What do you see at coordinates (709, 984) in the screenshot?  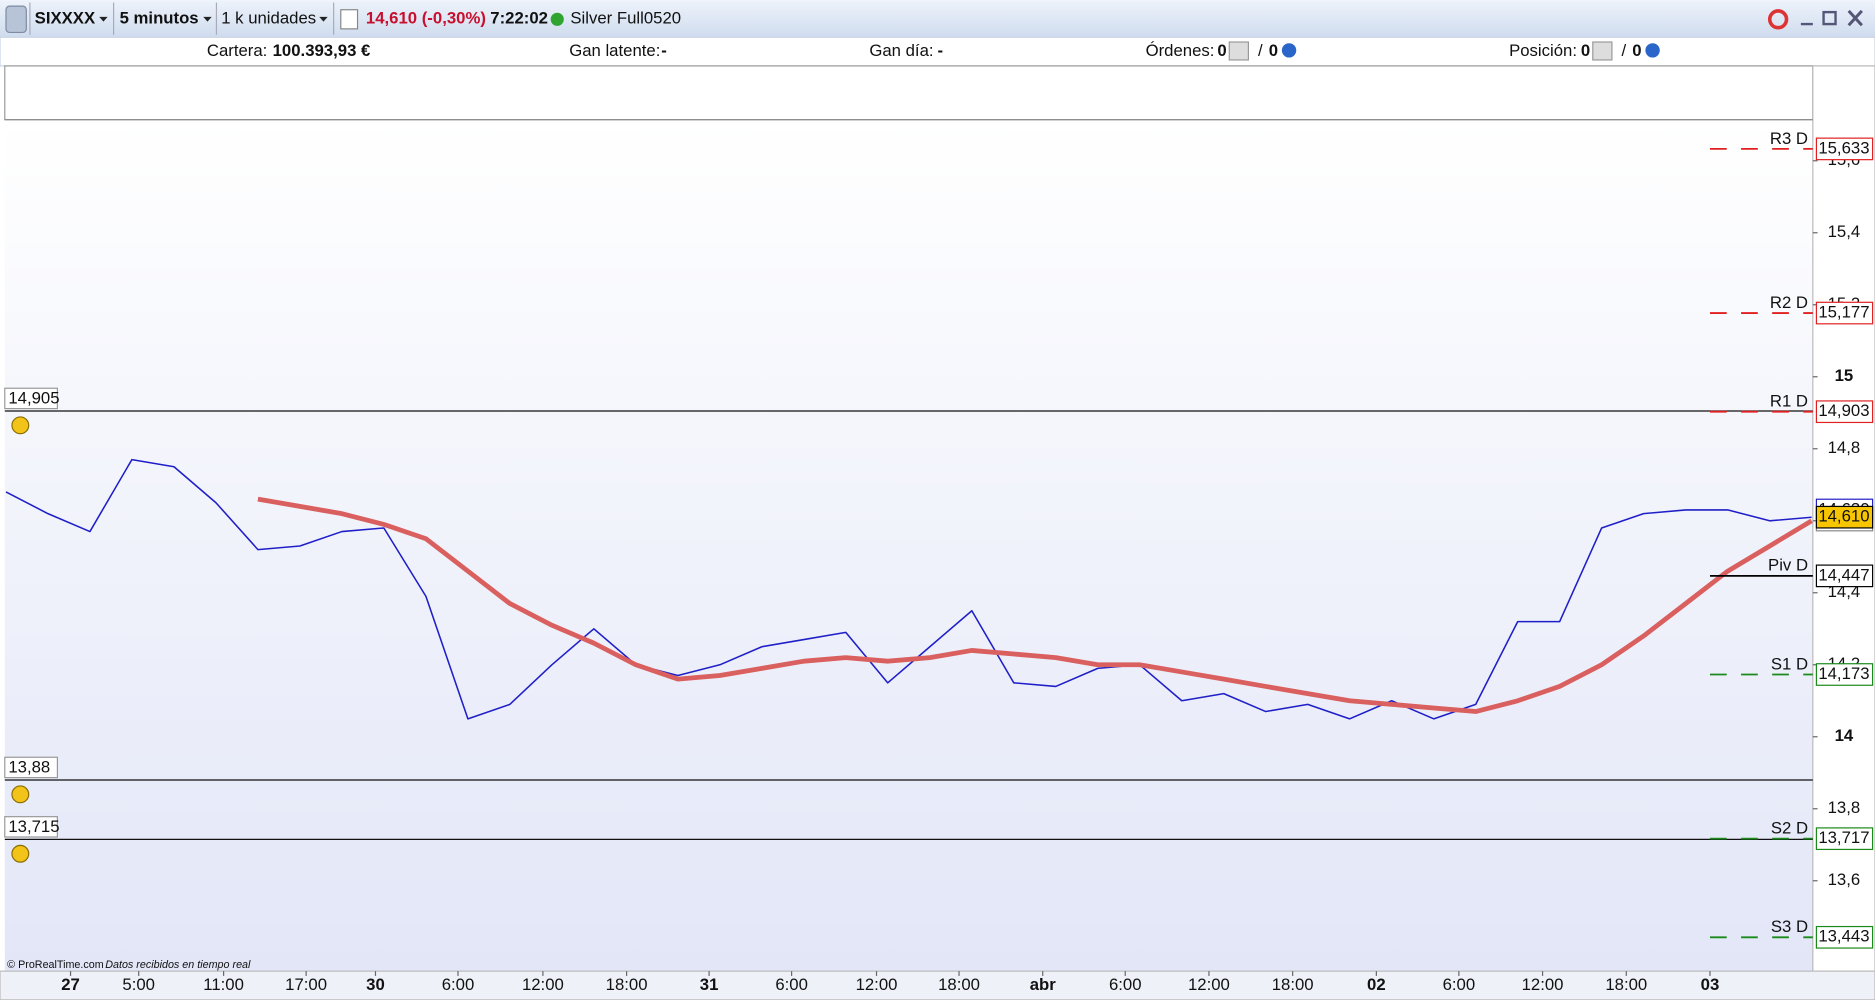 I see `x-tick-label: 31` at bounding box center [709, 984].